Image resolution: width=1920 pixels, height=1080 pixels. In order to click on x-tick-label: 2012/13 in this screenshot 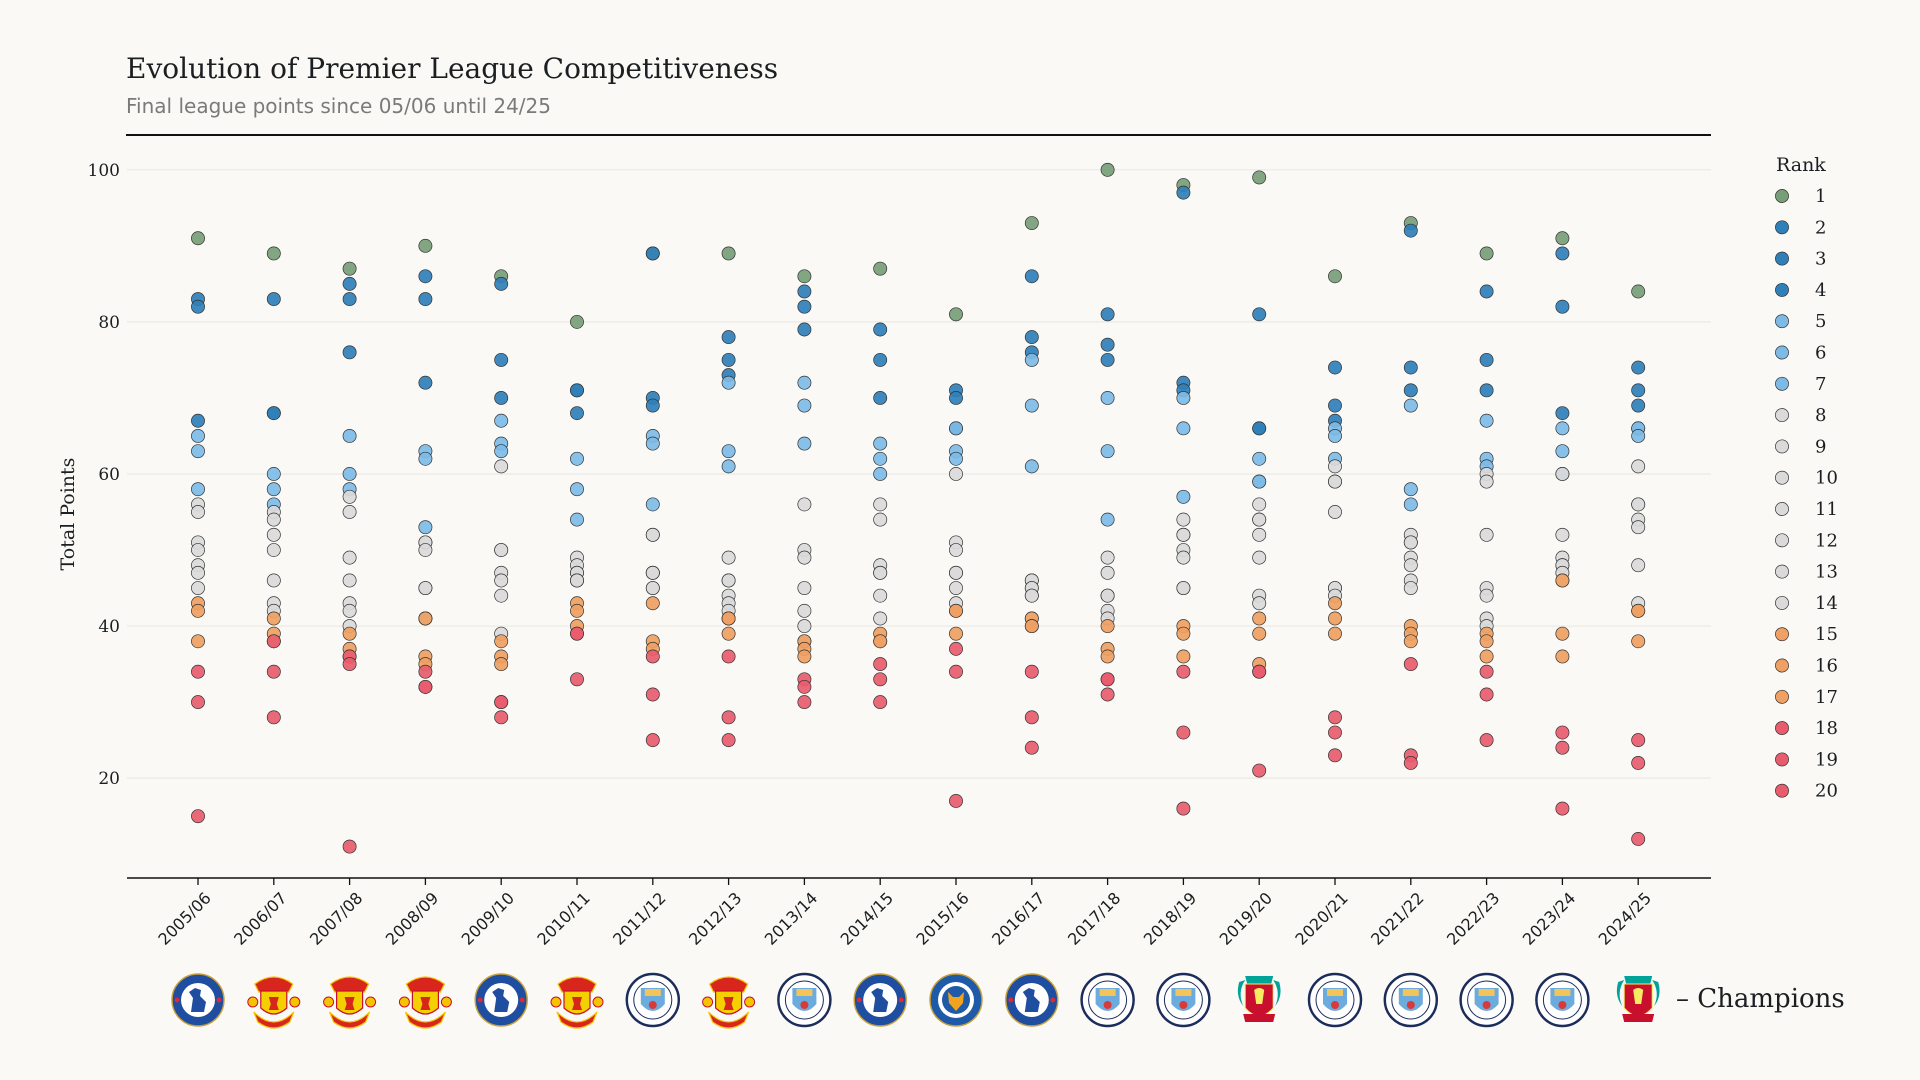, I will do `click(715, 918)`.